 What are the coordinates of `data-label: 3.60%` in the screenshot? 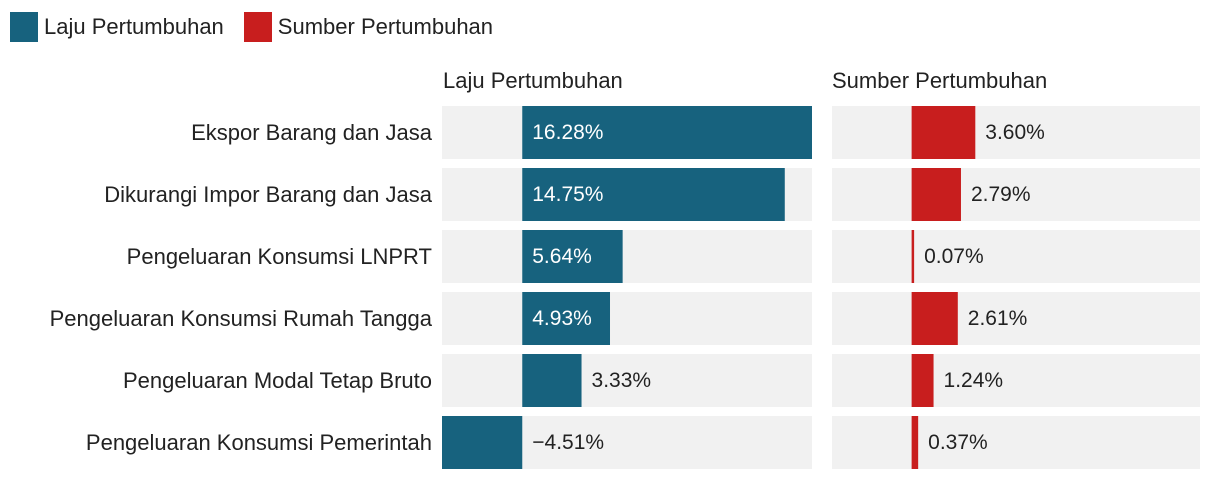 It's located at (1015, 132).